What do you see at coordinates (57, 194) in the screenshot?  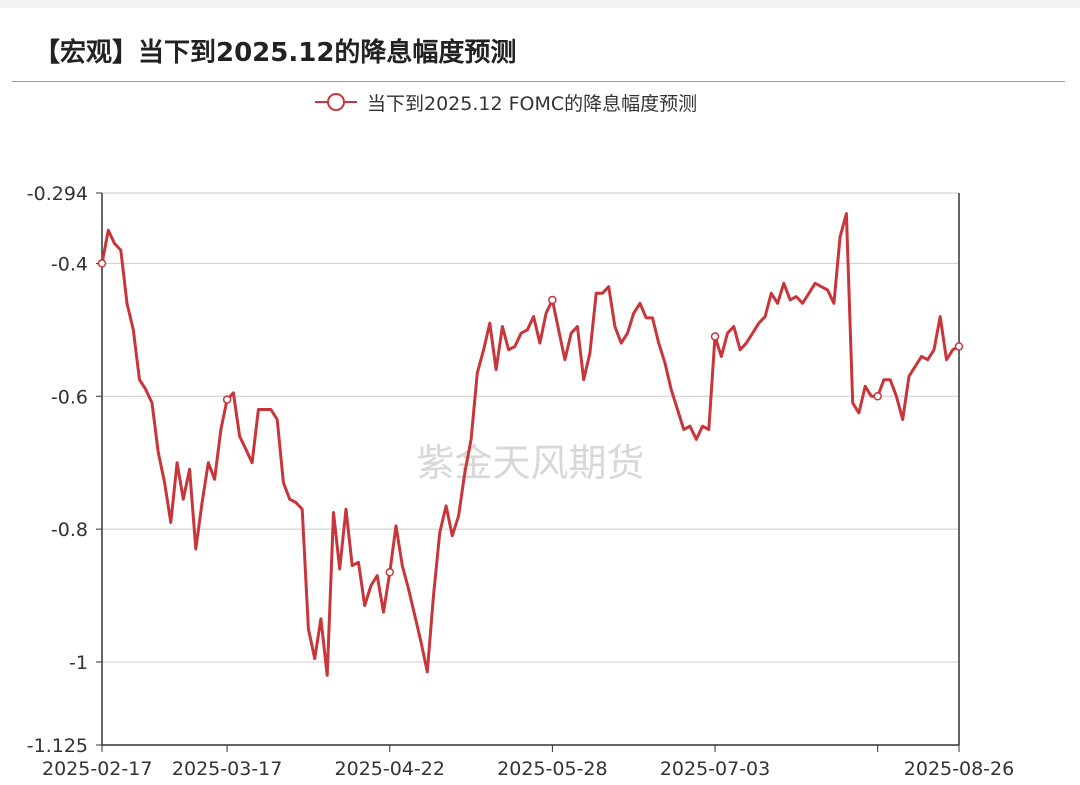 I see `y-tick-label: -0.294` at bounding box center [57, 194].